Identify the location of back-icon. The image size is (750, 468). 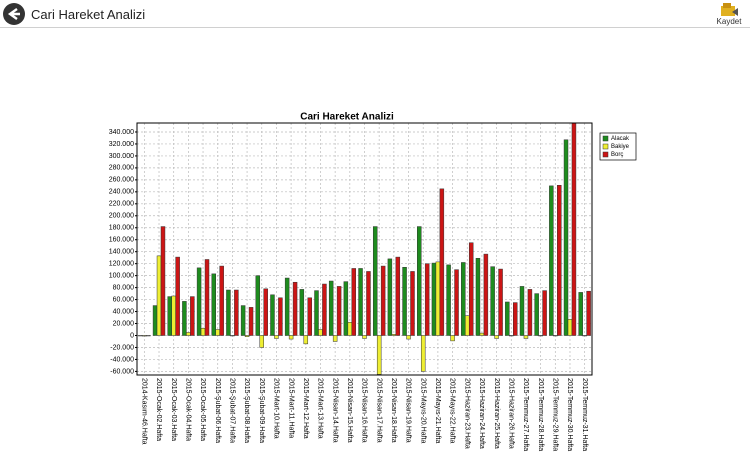
(13, 14).